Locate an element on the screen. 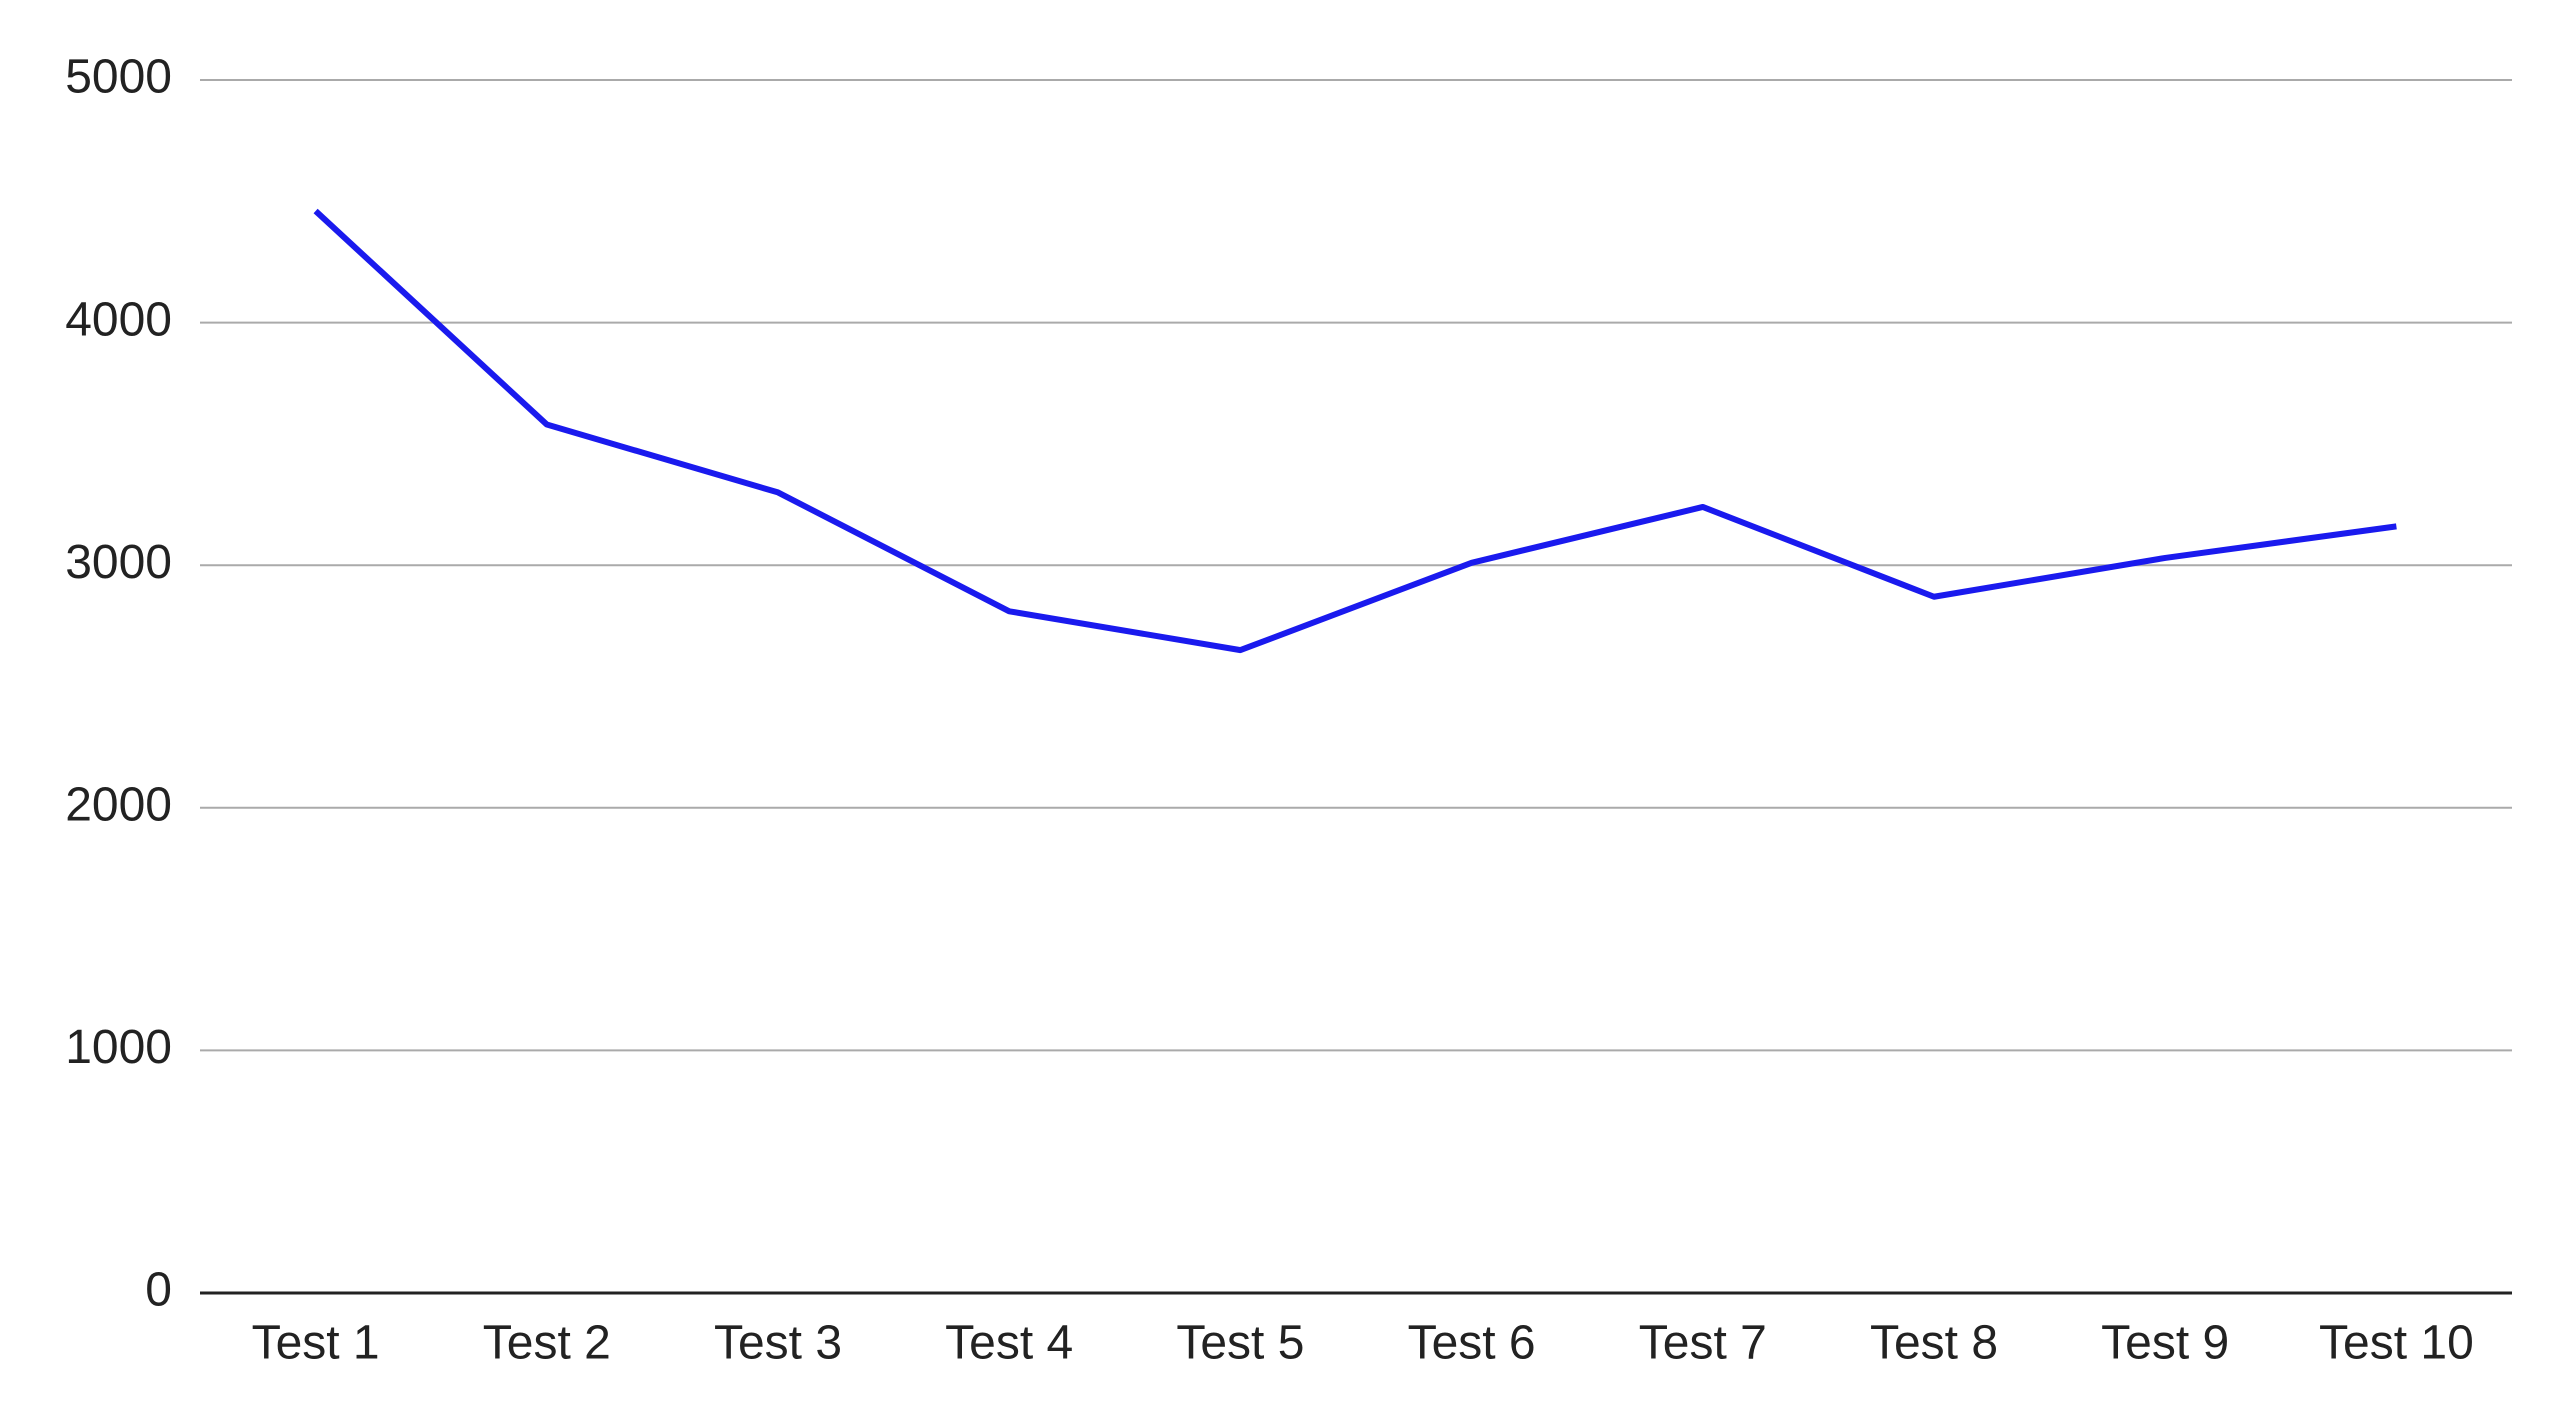 Image resolution: width=2560 pixels, height=1426 pixels. y-tick-label: 2000 is located at coordinates (118, 804).